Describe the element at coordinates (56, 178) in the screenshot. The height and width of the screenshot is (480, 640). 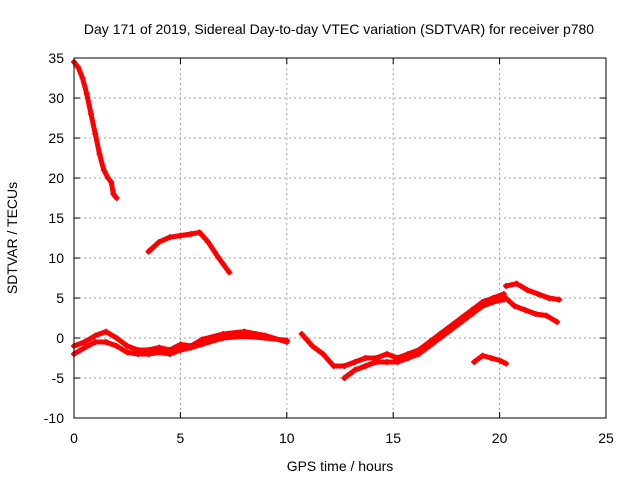
I see `y-tick-label: 20` at that location.